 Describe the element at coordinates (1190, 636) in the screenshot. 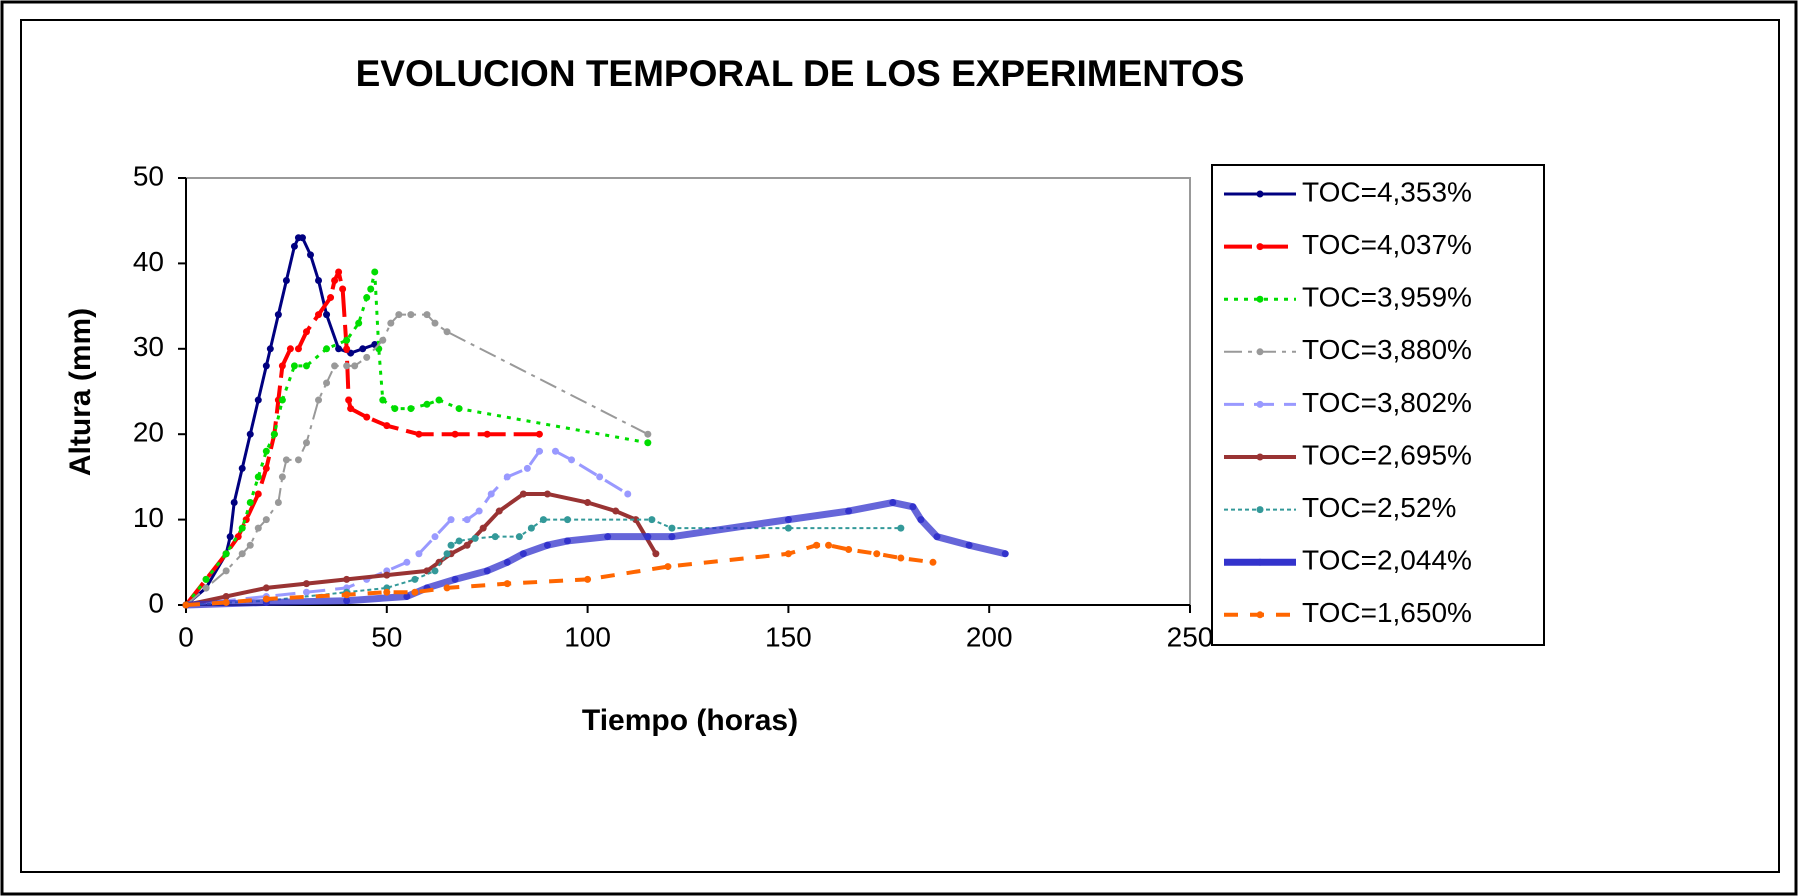

I see `x-tick-label: 250` at that location.